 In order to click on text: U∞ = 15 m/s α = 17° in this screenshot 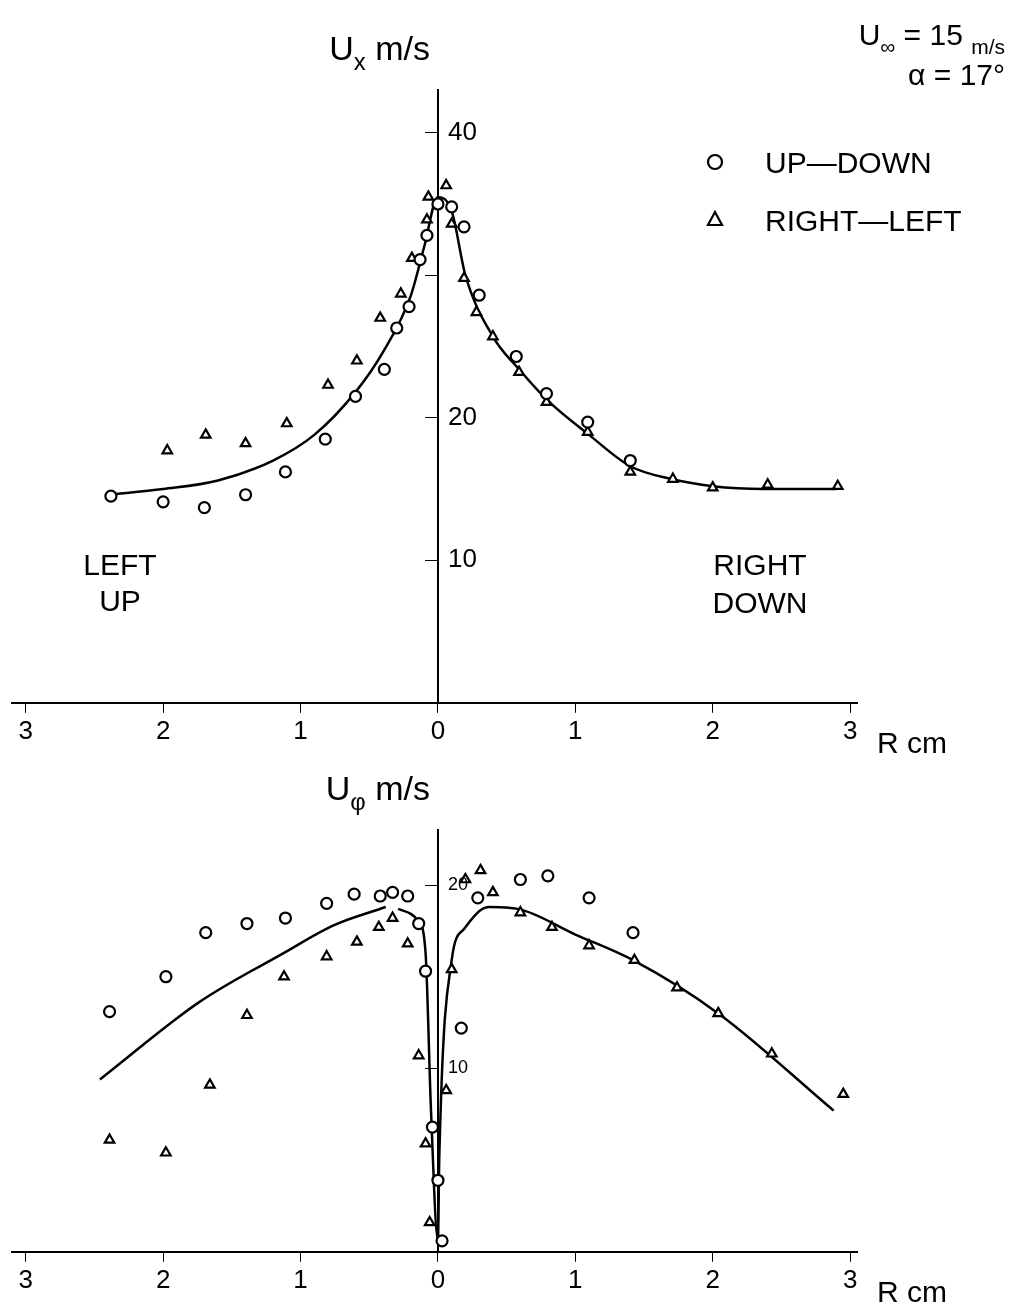, I will do `click(932, 54)`.